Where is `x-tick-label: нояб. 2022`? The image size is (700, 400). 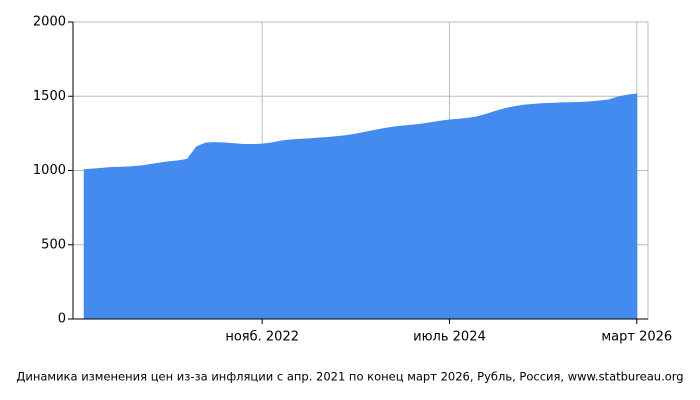 x-tick-label: нояб. 2022 is located at coordinates (262, 337).